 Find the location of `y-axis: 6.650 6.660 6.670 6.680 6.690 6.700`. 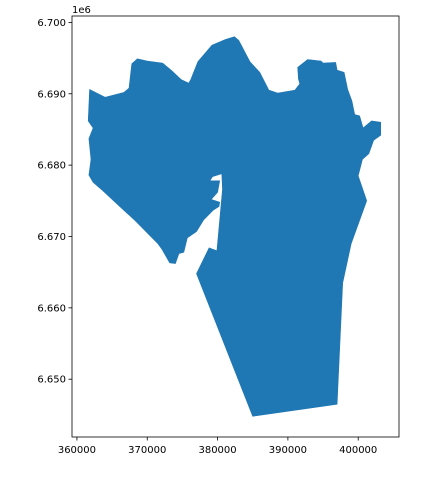

y-axis: 6.650 6.660 6.670 6.680 6.690 6.700 is located at coordinates (54, 202).